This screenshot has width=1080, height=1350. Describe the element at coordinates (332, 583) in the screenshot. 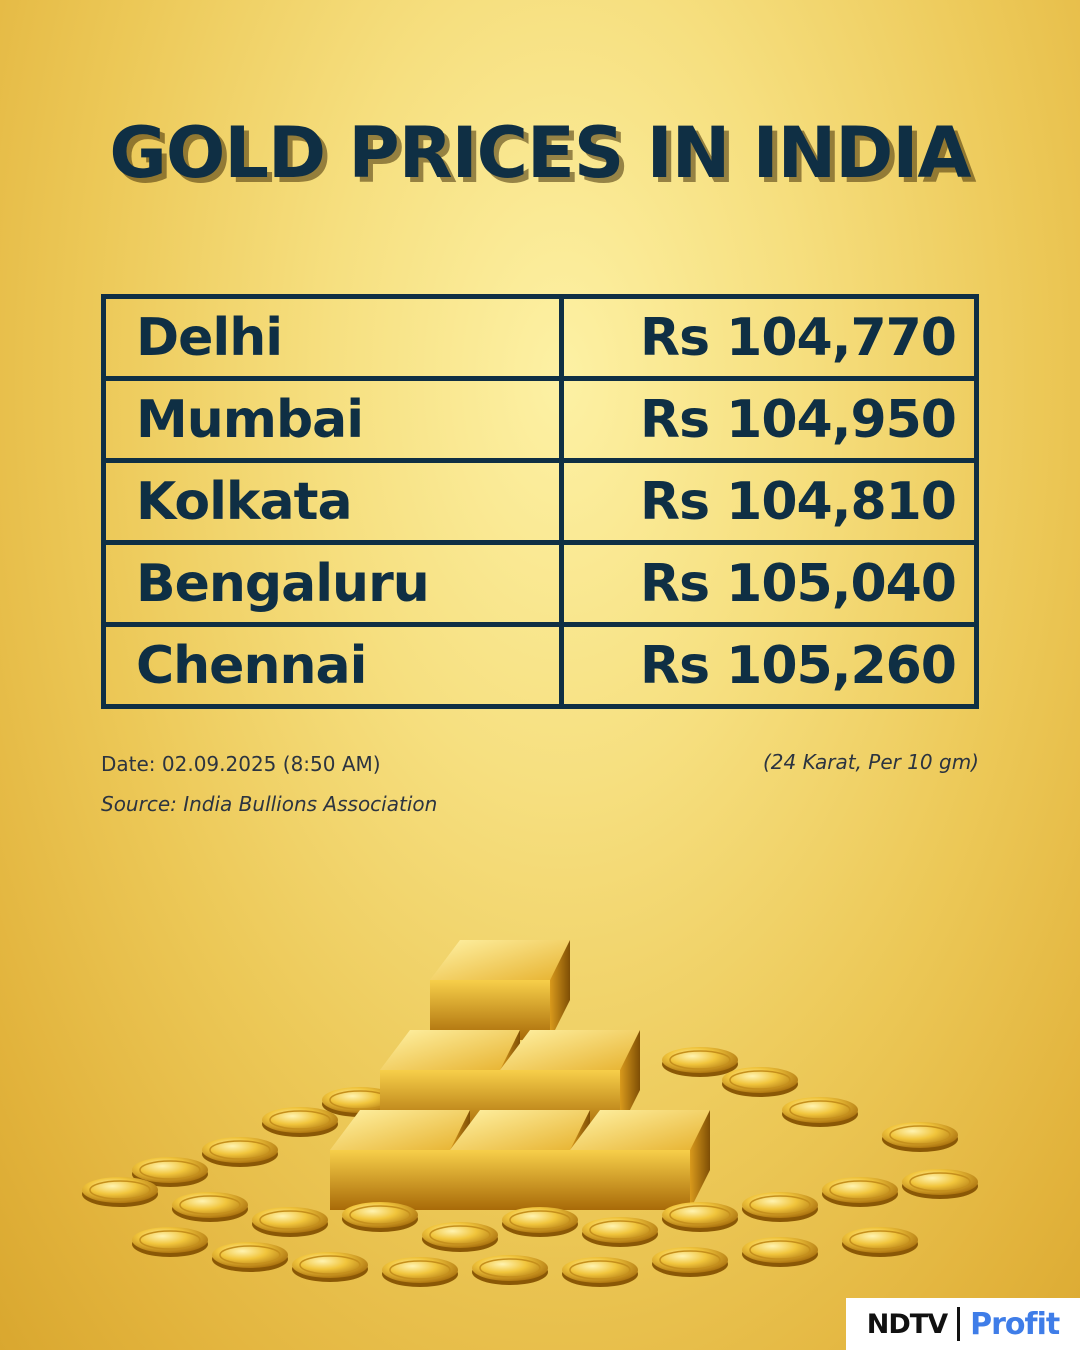

I see `city-cell: Bengaluru` at that location.